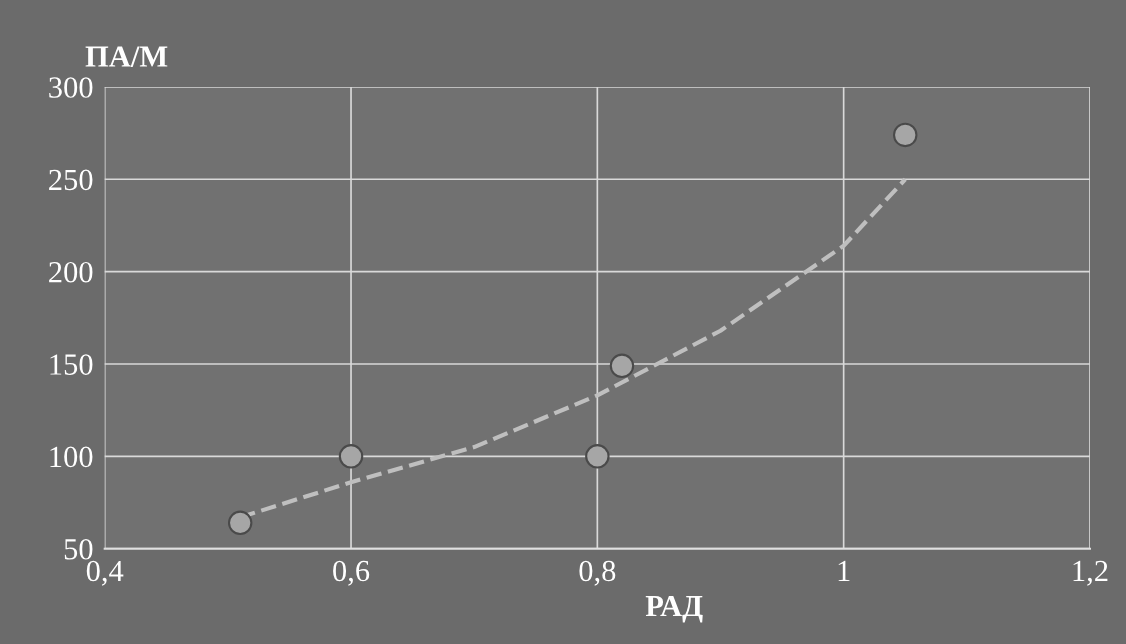 This screenshot has width=1126, height=644. Describe the element at coordinates (126, 56) in the screenshot. I see `y-axis-title: ПА/М` at that location.